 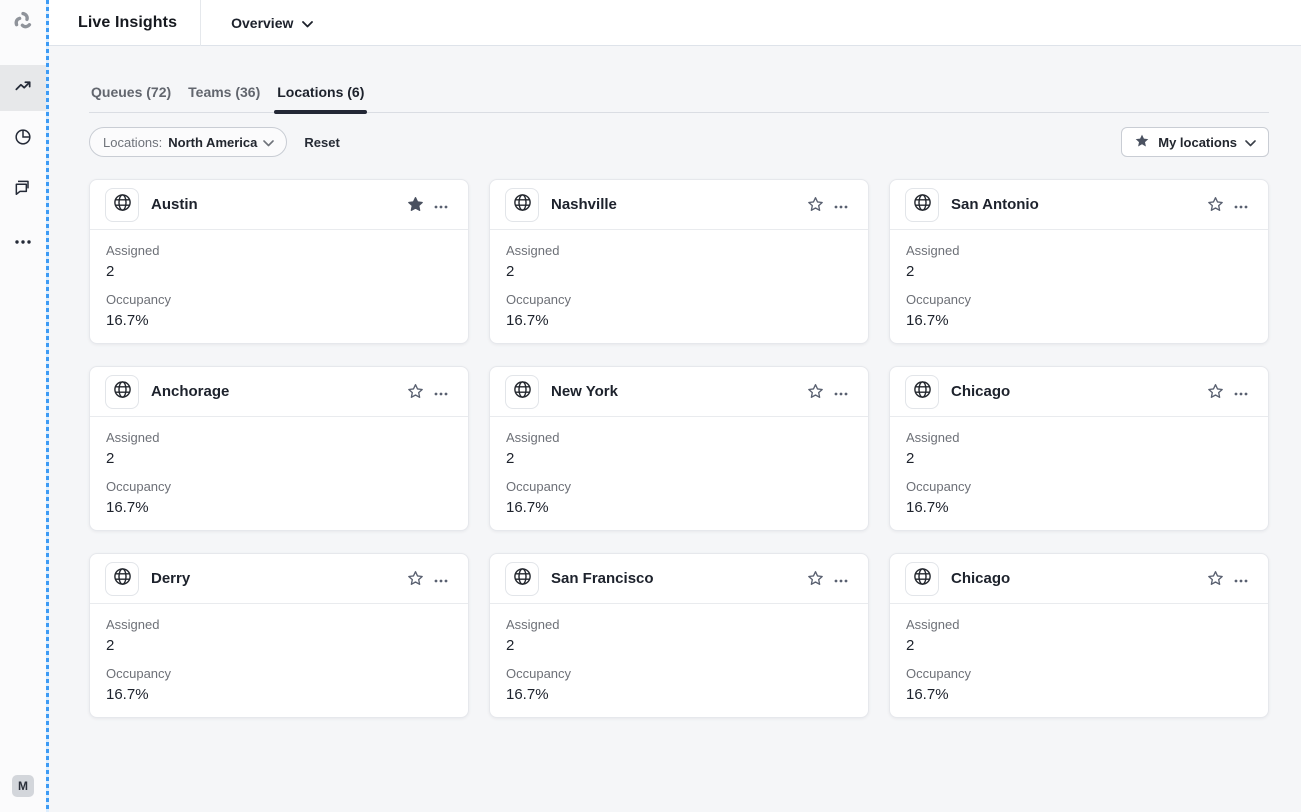 I want to click on location-card-header: Chicago, so click(x=1079, y=579).